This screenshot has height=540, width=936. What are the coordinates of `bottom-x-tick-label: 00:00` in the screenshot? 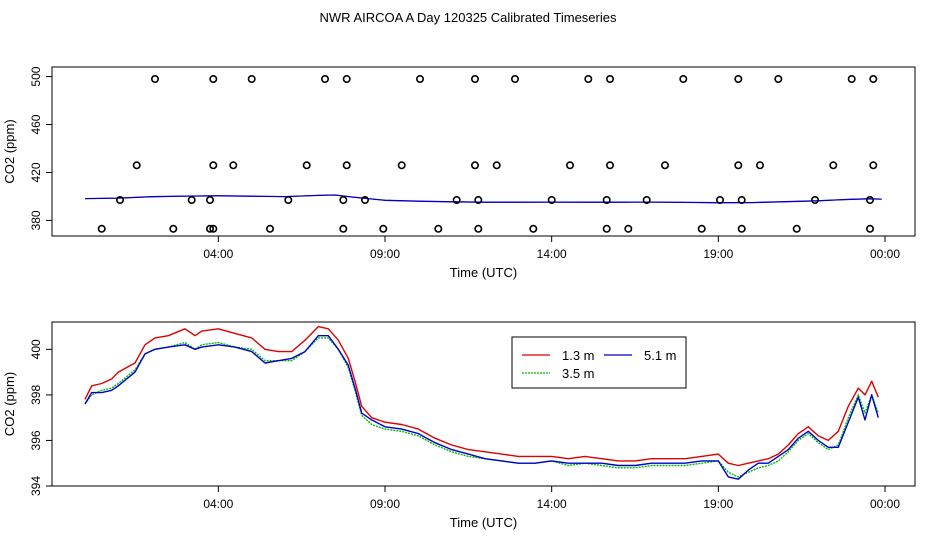 It's located at (885, 504).